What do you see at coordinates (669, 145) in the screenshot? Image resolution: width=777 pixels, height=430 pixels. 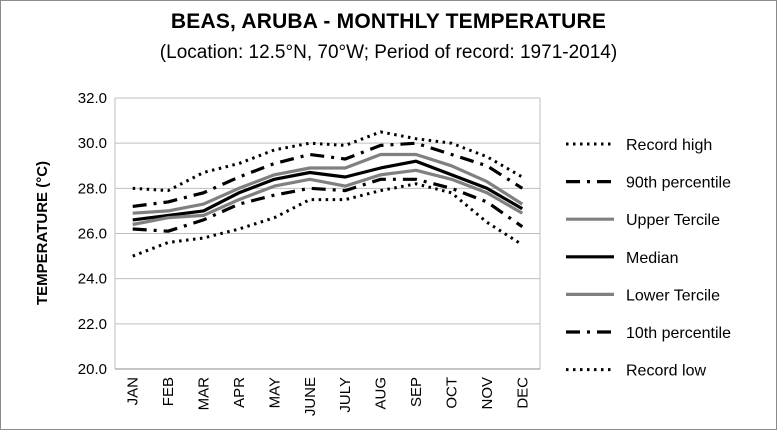 I see `legend-label: Record high` at bounding box center [669, 145].